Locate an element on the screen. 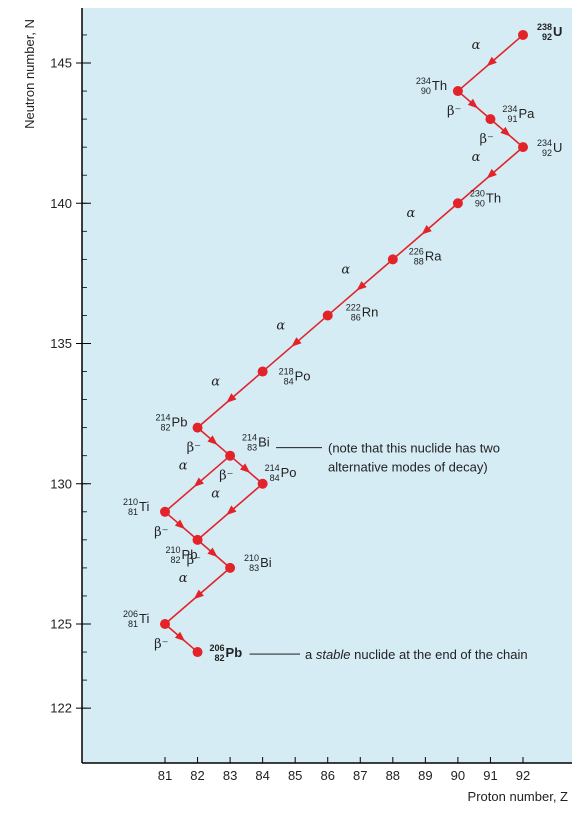  nuclide-point-bi214 is located at coordinates (230, 455).